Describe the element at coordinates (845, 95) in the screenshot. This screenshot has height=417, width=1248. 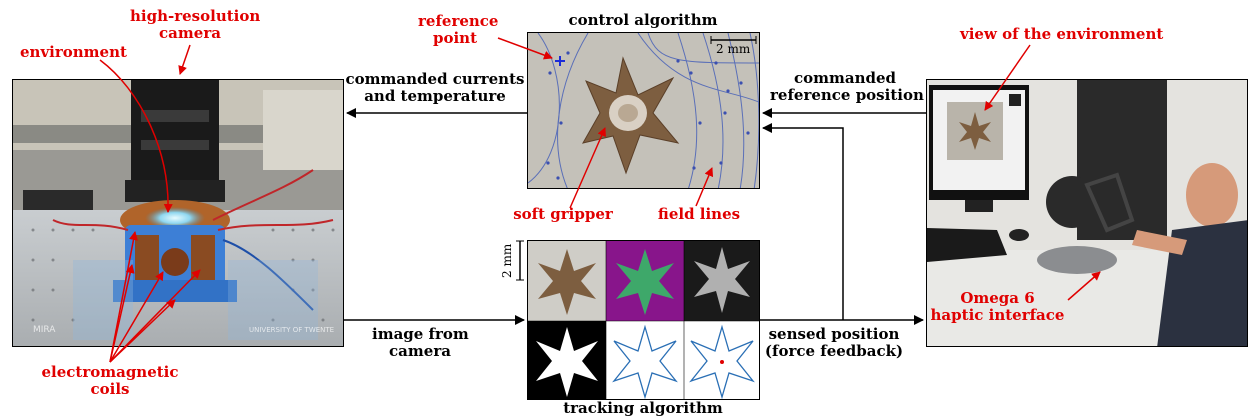
I see `label-reference-pos-line2: reference position` at that location.